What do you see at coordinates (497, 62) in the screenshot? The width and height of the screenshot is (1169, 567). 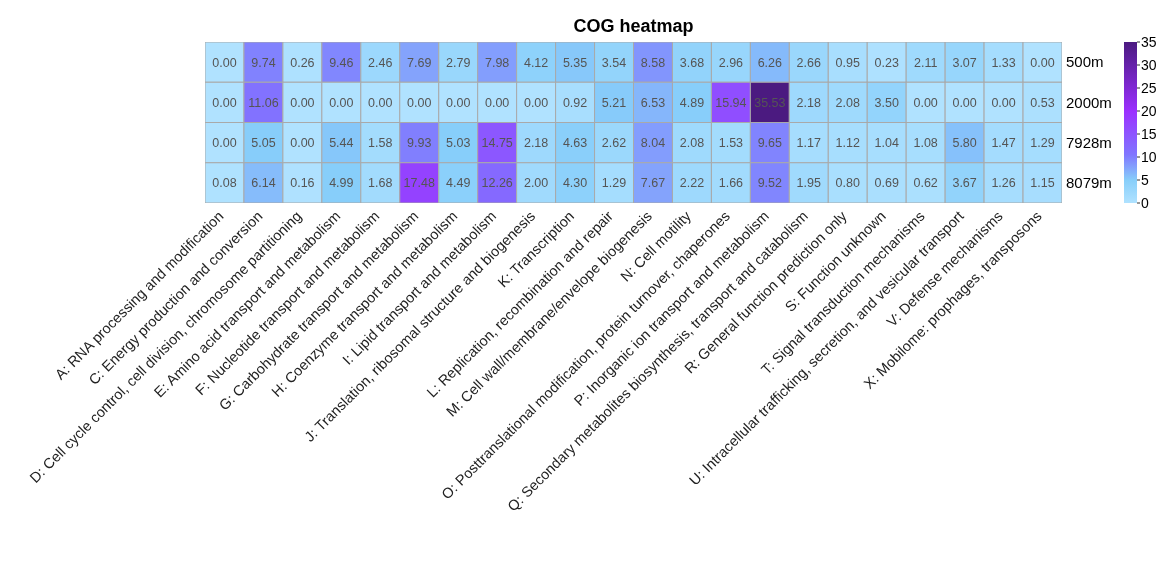 I see `data-label: 7.98` at bounding box center [497, 62].